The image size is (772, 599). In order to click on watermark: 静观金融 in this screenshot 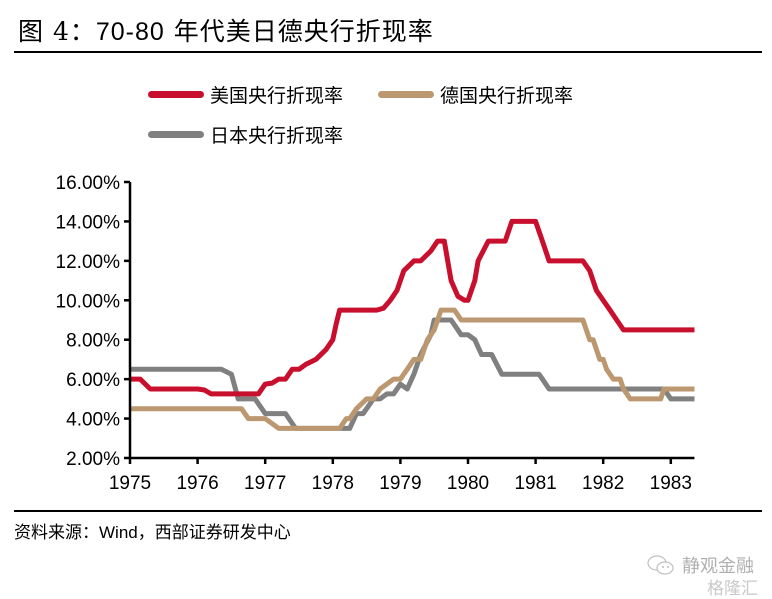, I will do `click(700, 565)`.